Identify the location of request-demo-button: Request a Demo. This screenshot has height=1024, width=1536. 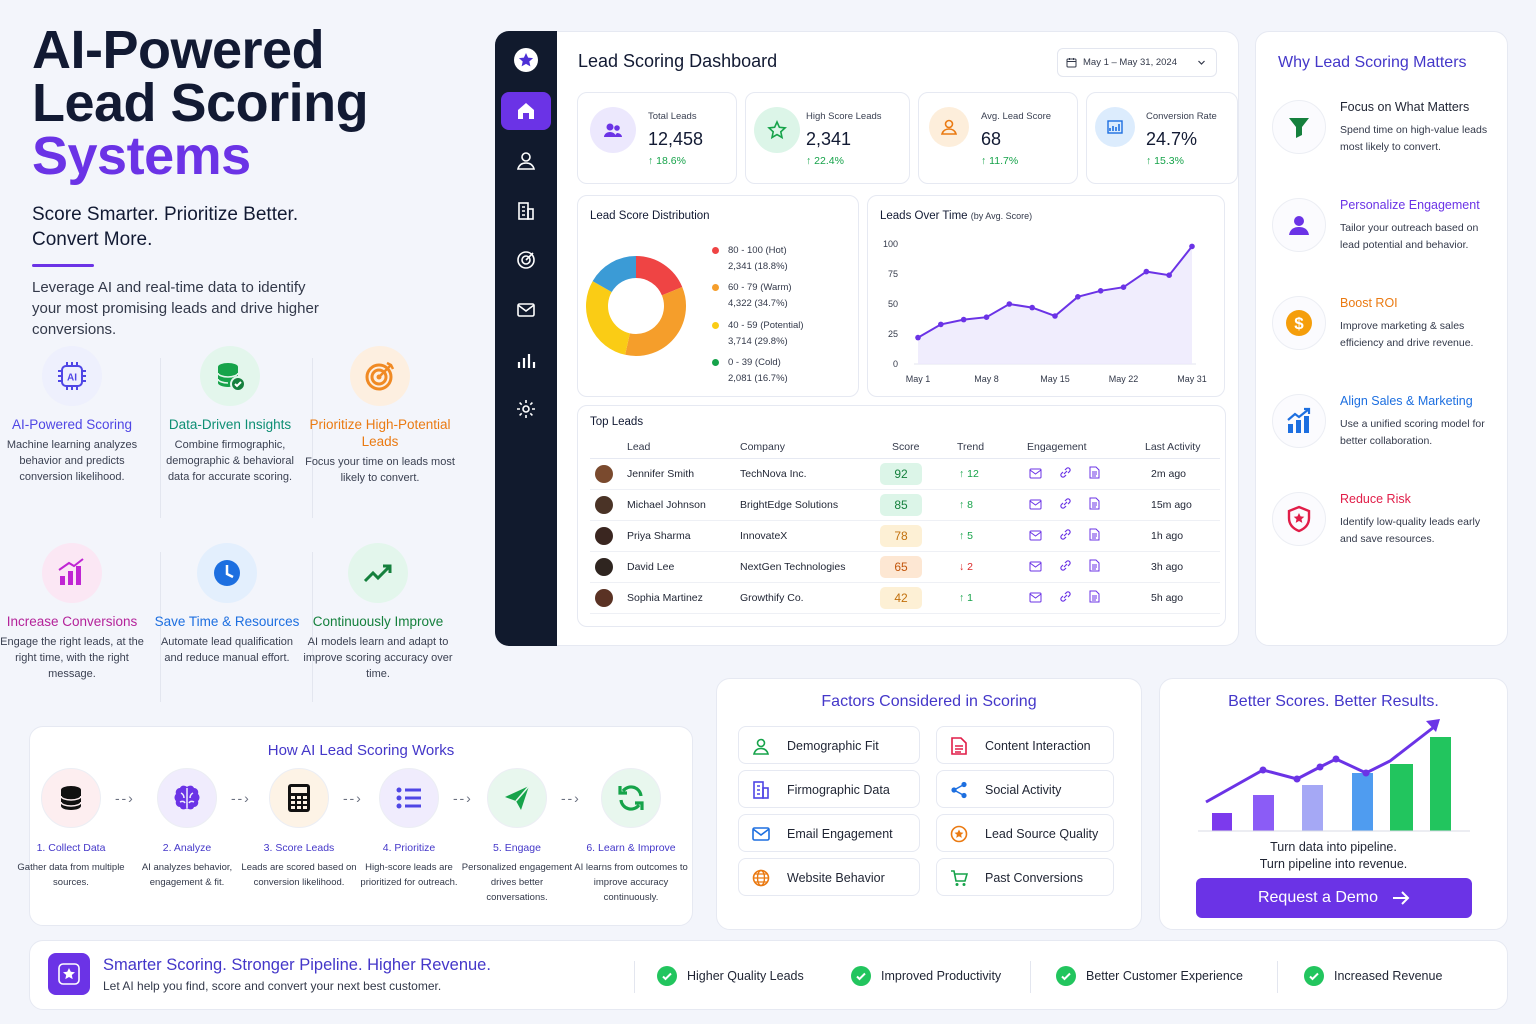
(1334, 898).